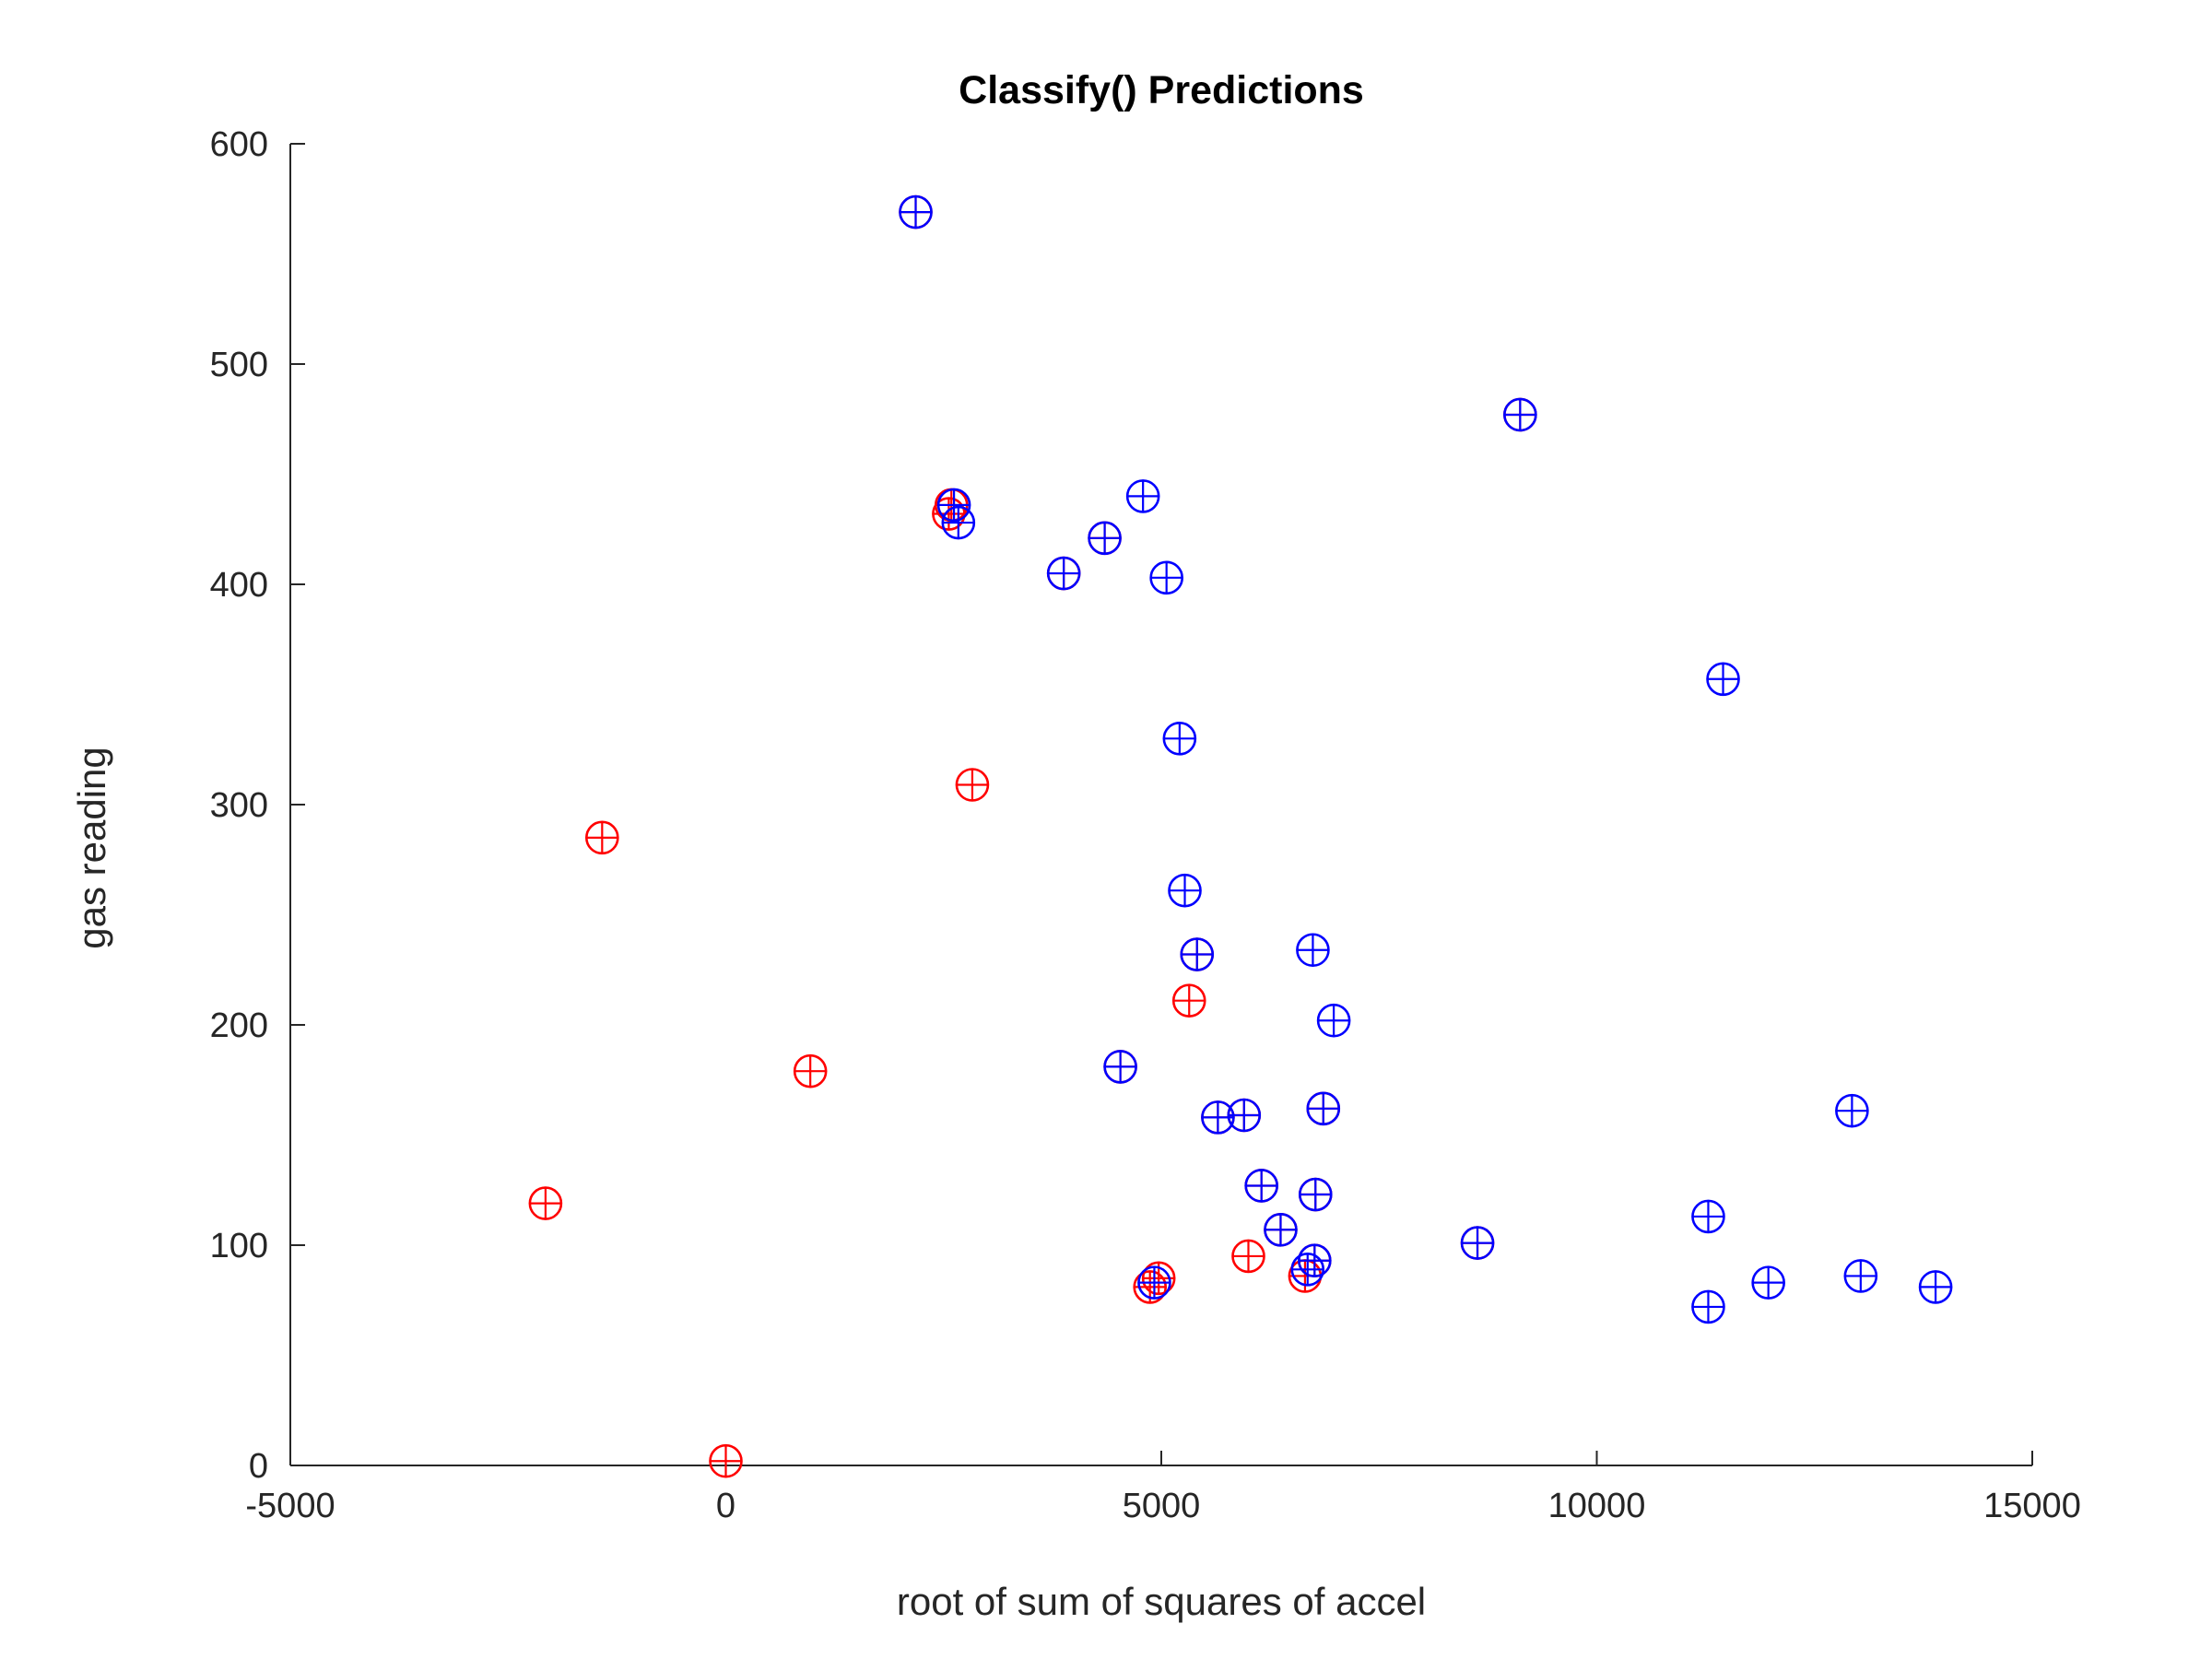 The image size is (2212, 1659). What do you see at coordinates (239, 805) in the screenshot?
I see `y-tick-label: 300` at bounding box center [239, 805].